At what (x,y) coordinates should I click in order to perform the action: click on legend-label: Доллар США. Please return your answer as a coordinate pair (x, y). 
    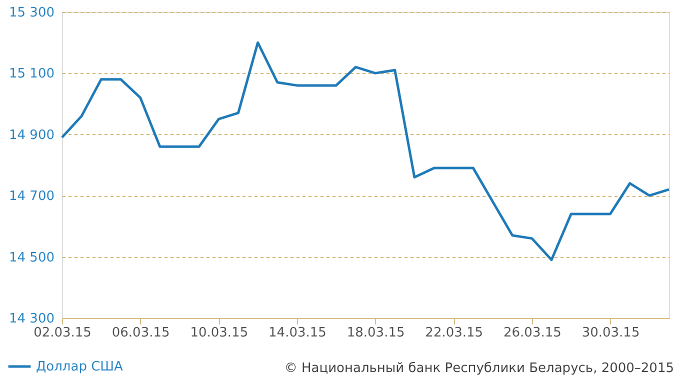
    Looking at the image, I should click on (80, 367).